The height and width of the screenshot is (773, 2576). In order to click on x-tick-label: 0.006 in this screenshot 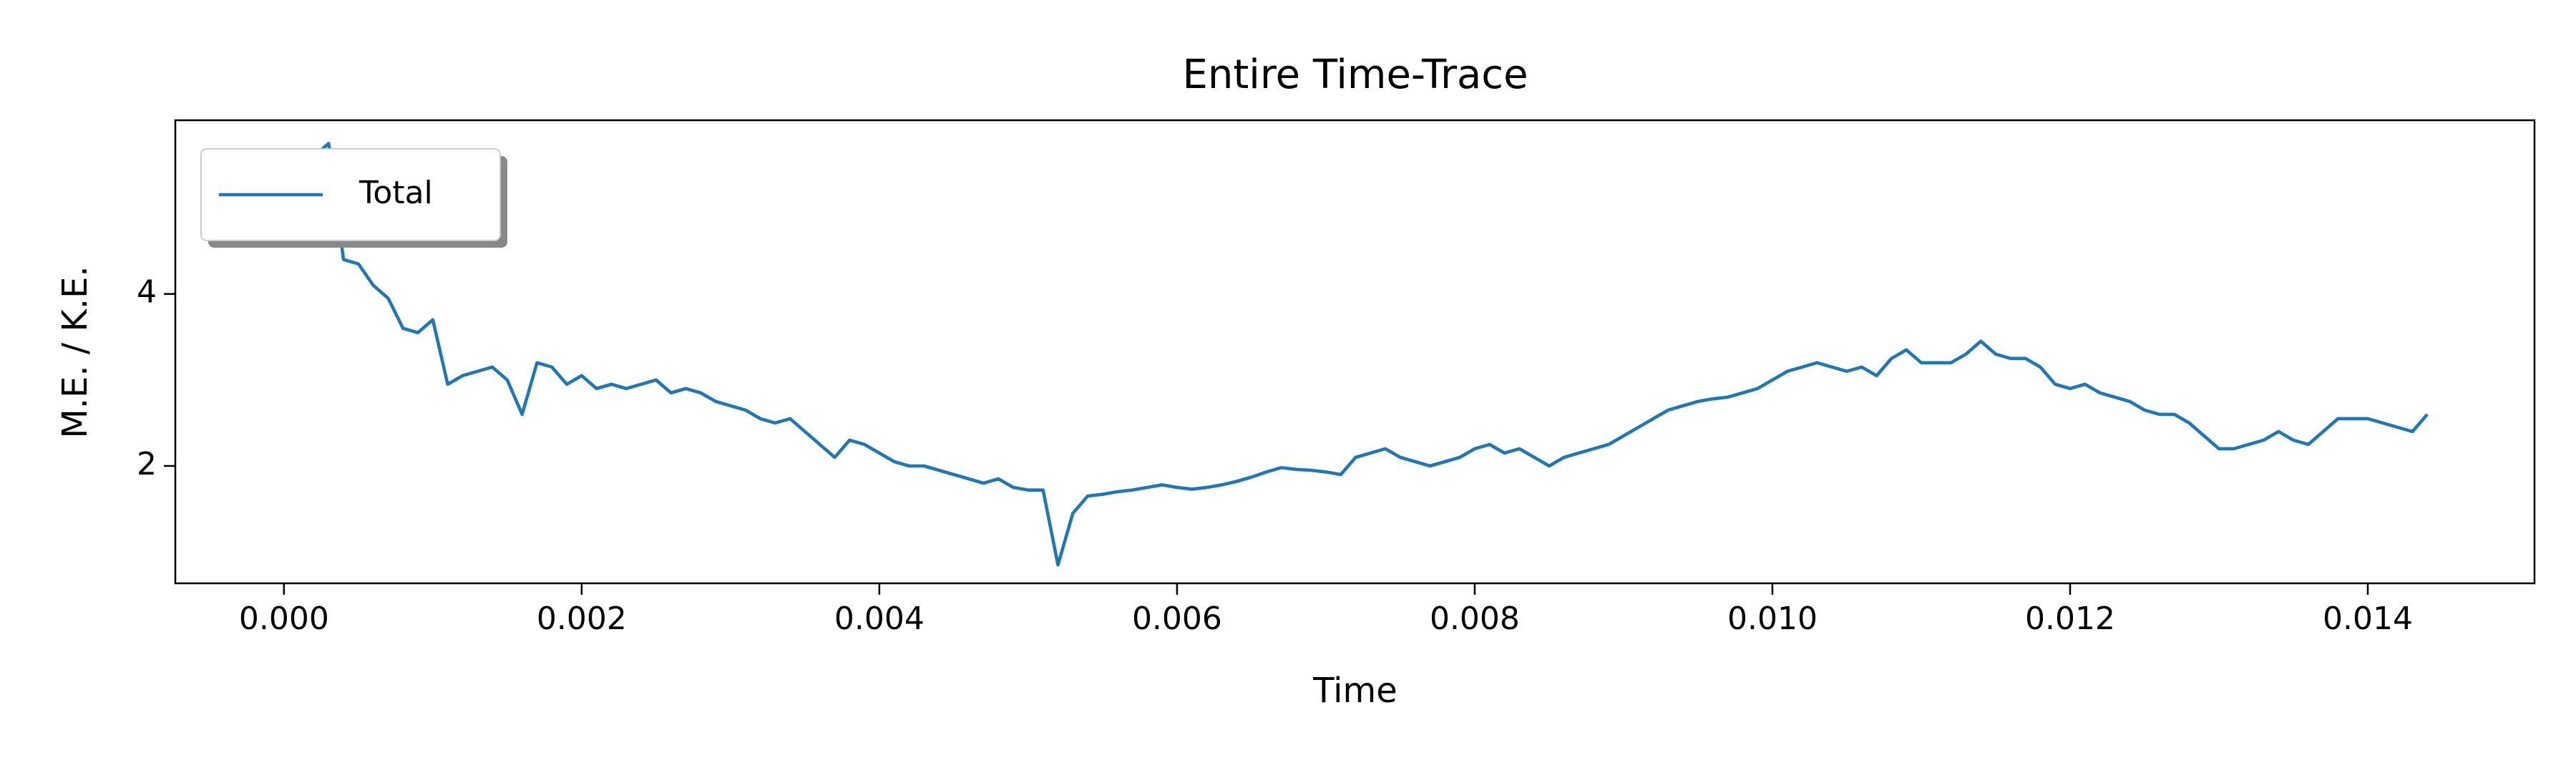, I will do `click(1177, 619)`.